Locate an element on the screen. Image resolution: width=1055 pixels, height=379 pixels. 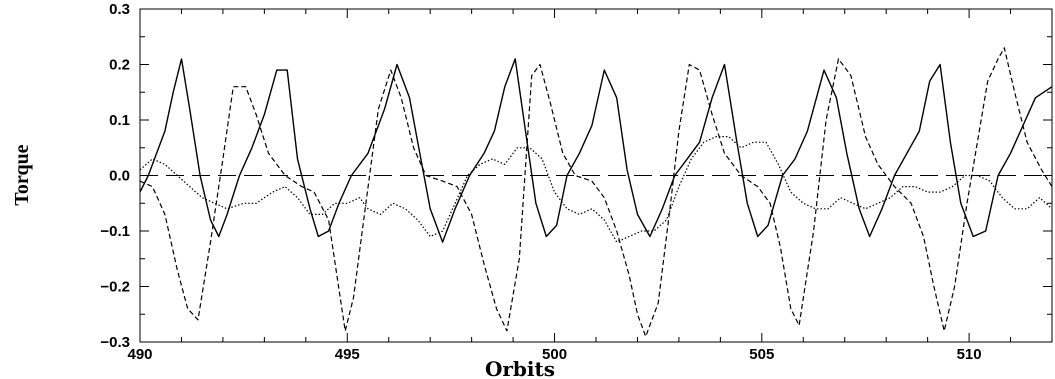
y-tick-label: −0.3 is located at coordinates (115, 342).